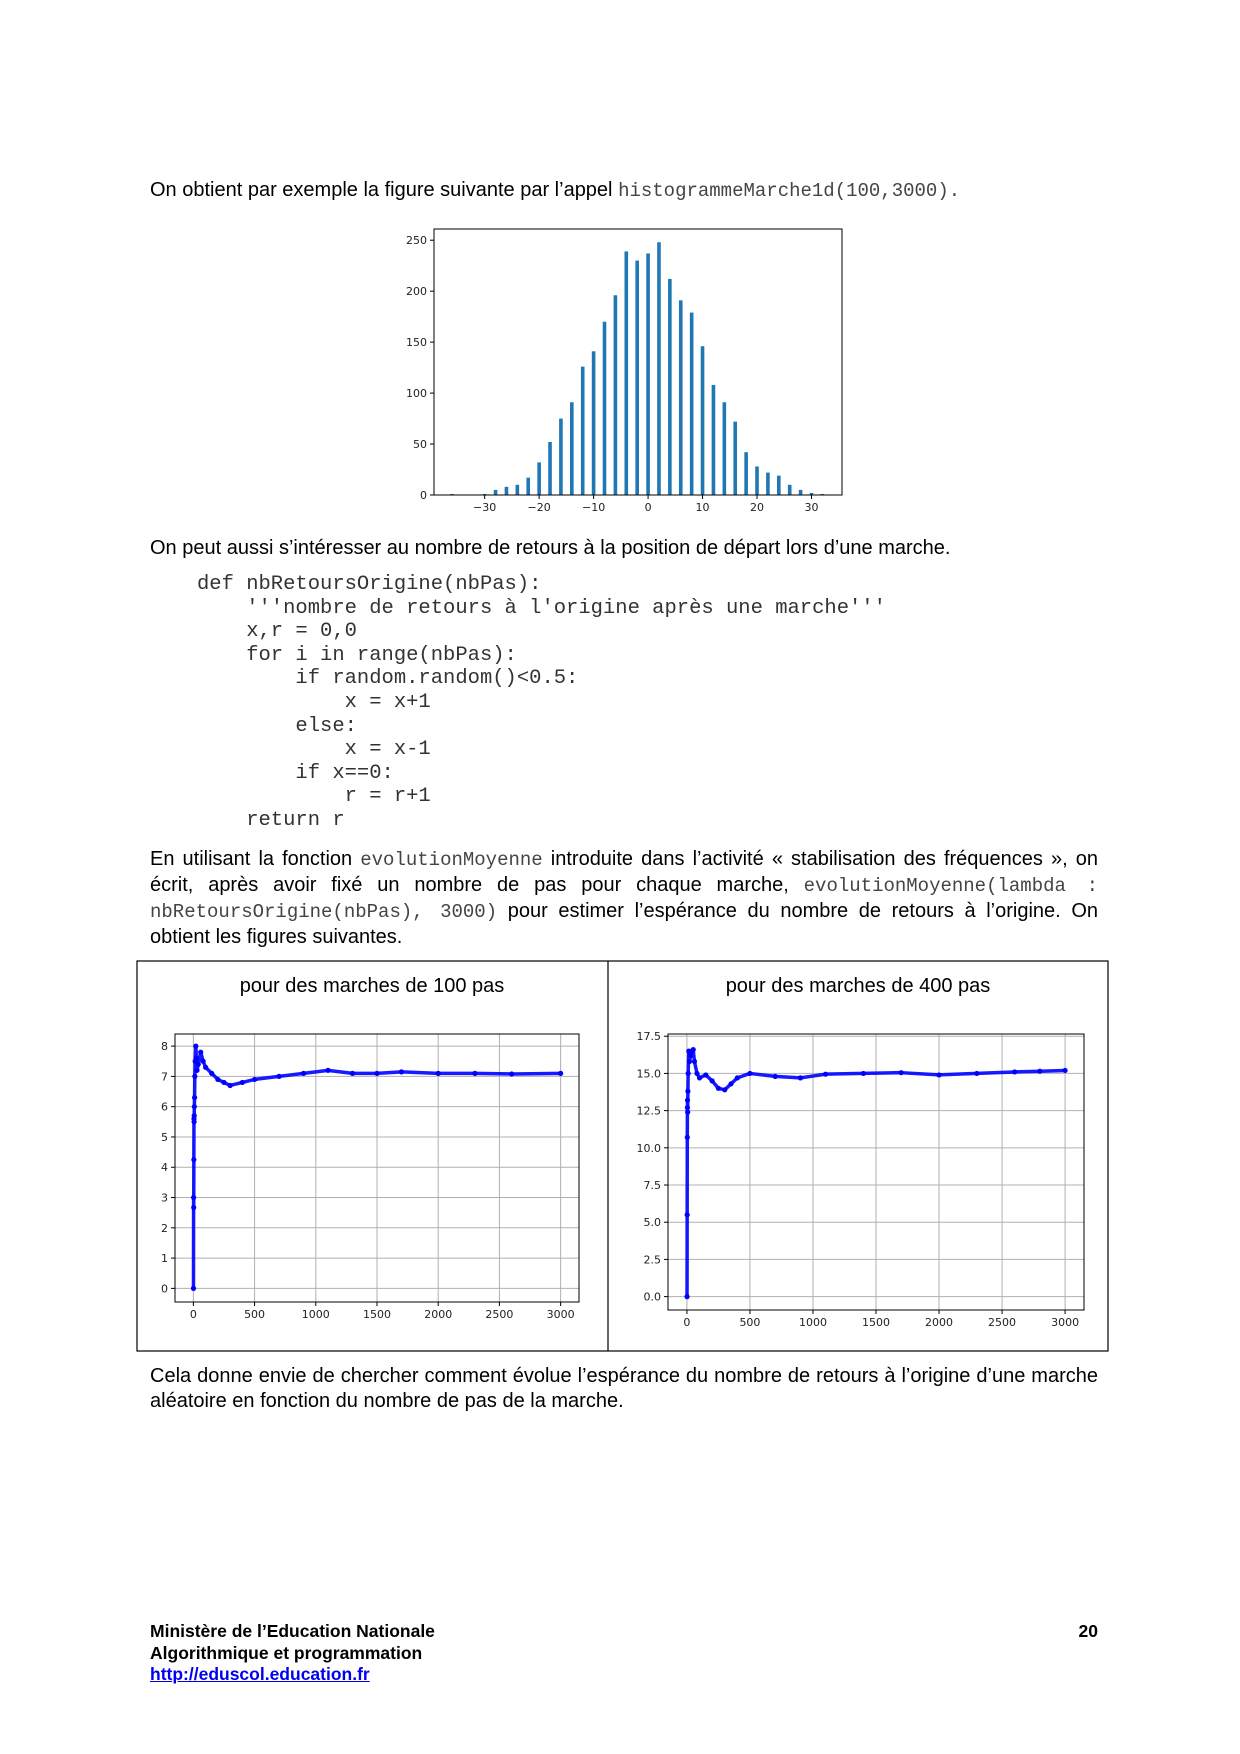  Describe the element at coordinates (420, 444) in the screenshot. I see `y-tick-label: 50` at that location.